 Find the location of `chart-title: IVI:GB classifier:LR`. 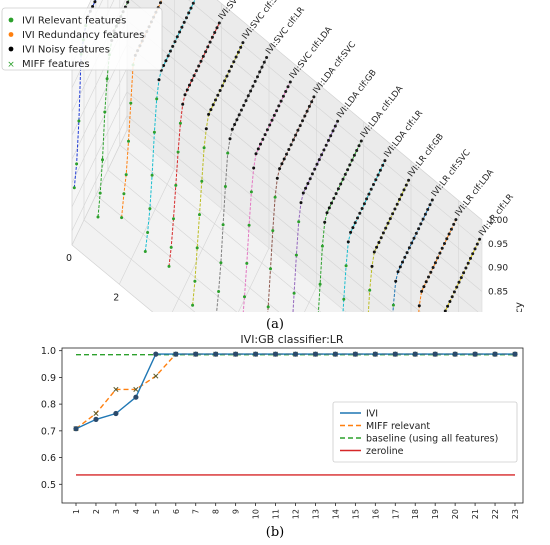

chart-title: IVI:GB classifier:LR is located at coordinates (292, 339).